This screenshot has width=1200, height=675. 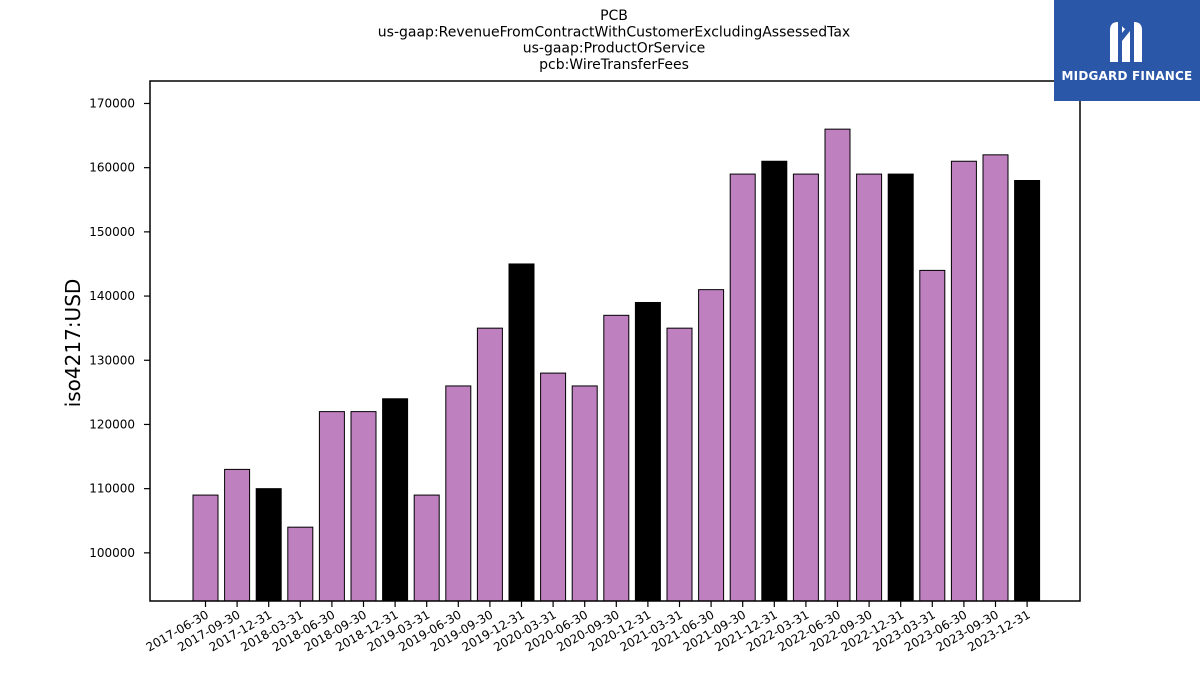 I want to click on chart-title-line: PCB, so click(x=614, y=16).